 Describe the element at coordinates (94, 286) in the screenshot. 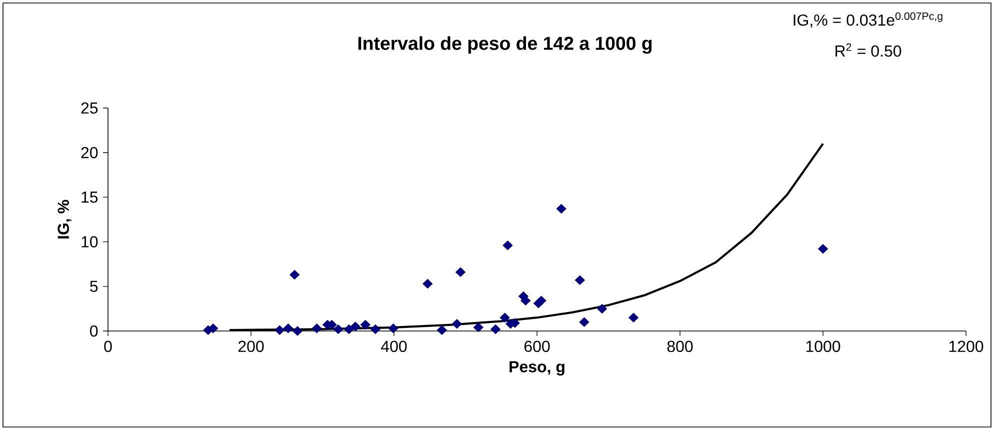

I see `y-tick-label: 5` at that location.